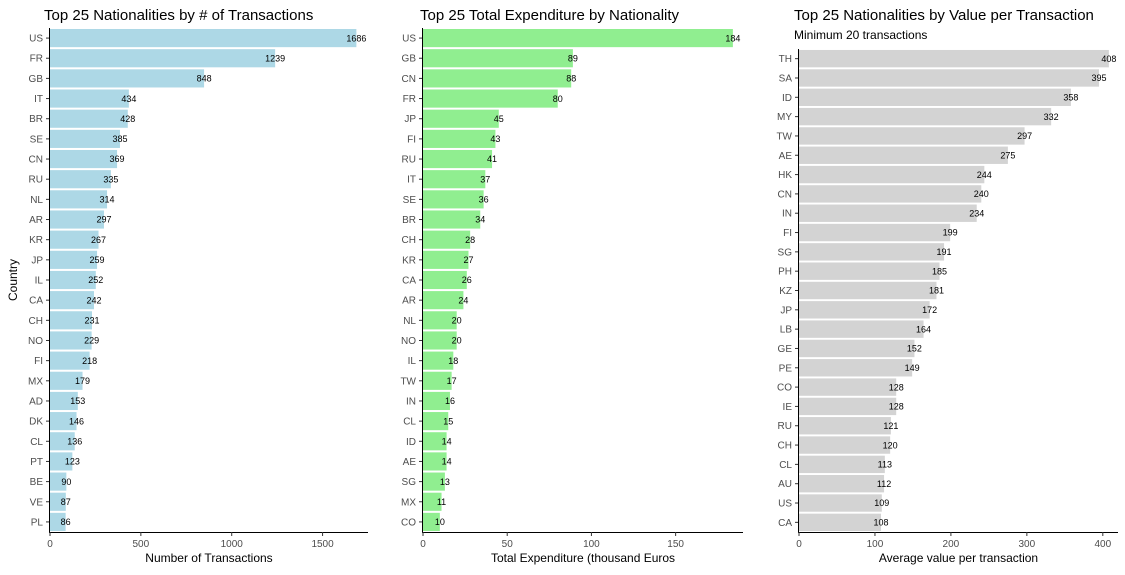 The height and width of the screenshot is (575, 1125). I want to click on bar-ru, so click(80, 179).